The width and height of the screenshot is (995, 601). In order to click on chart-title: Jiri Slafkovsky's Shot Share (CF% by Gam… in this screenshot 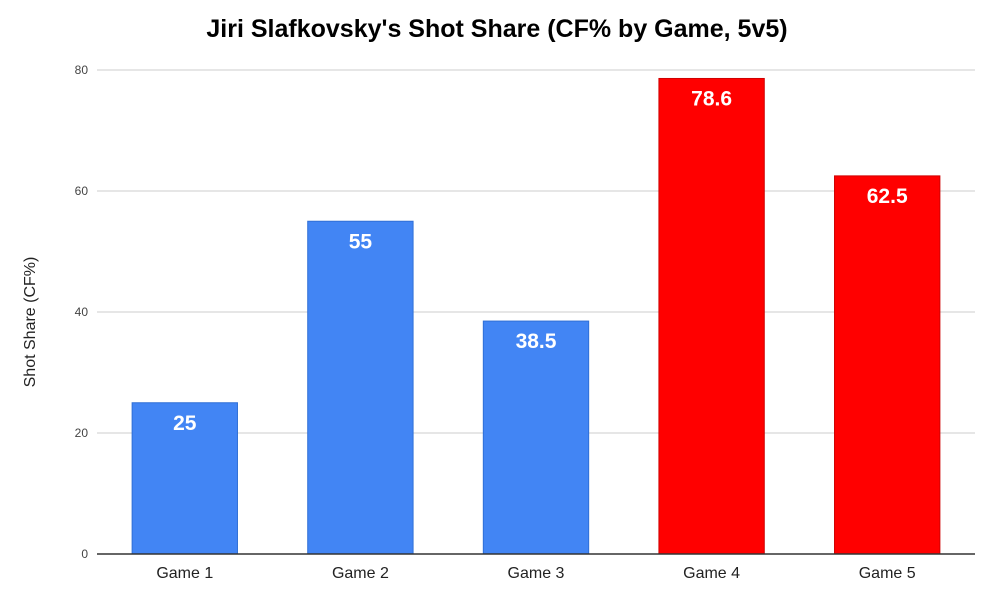, I will do `click(496, 29)`.